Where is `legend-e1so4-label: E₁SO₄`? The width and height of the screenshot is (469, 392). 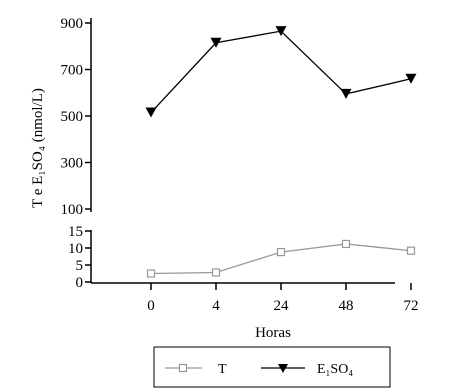 legend-e1so4-label: E₁SO₄ is located at coordinates (335, 369).